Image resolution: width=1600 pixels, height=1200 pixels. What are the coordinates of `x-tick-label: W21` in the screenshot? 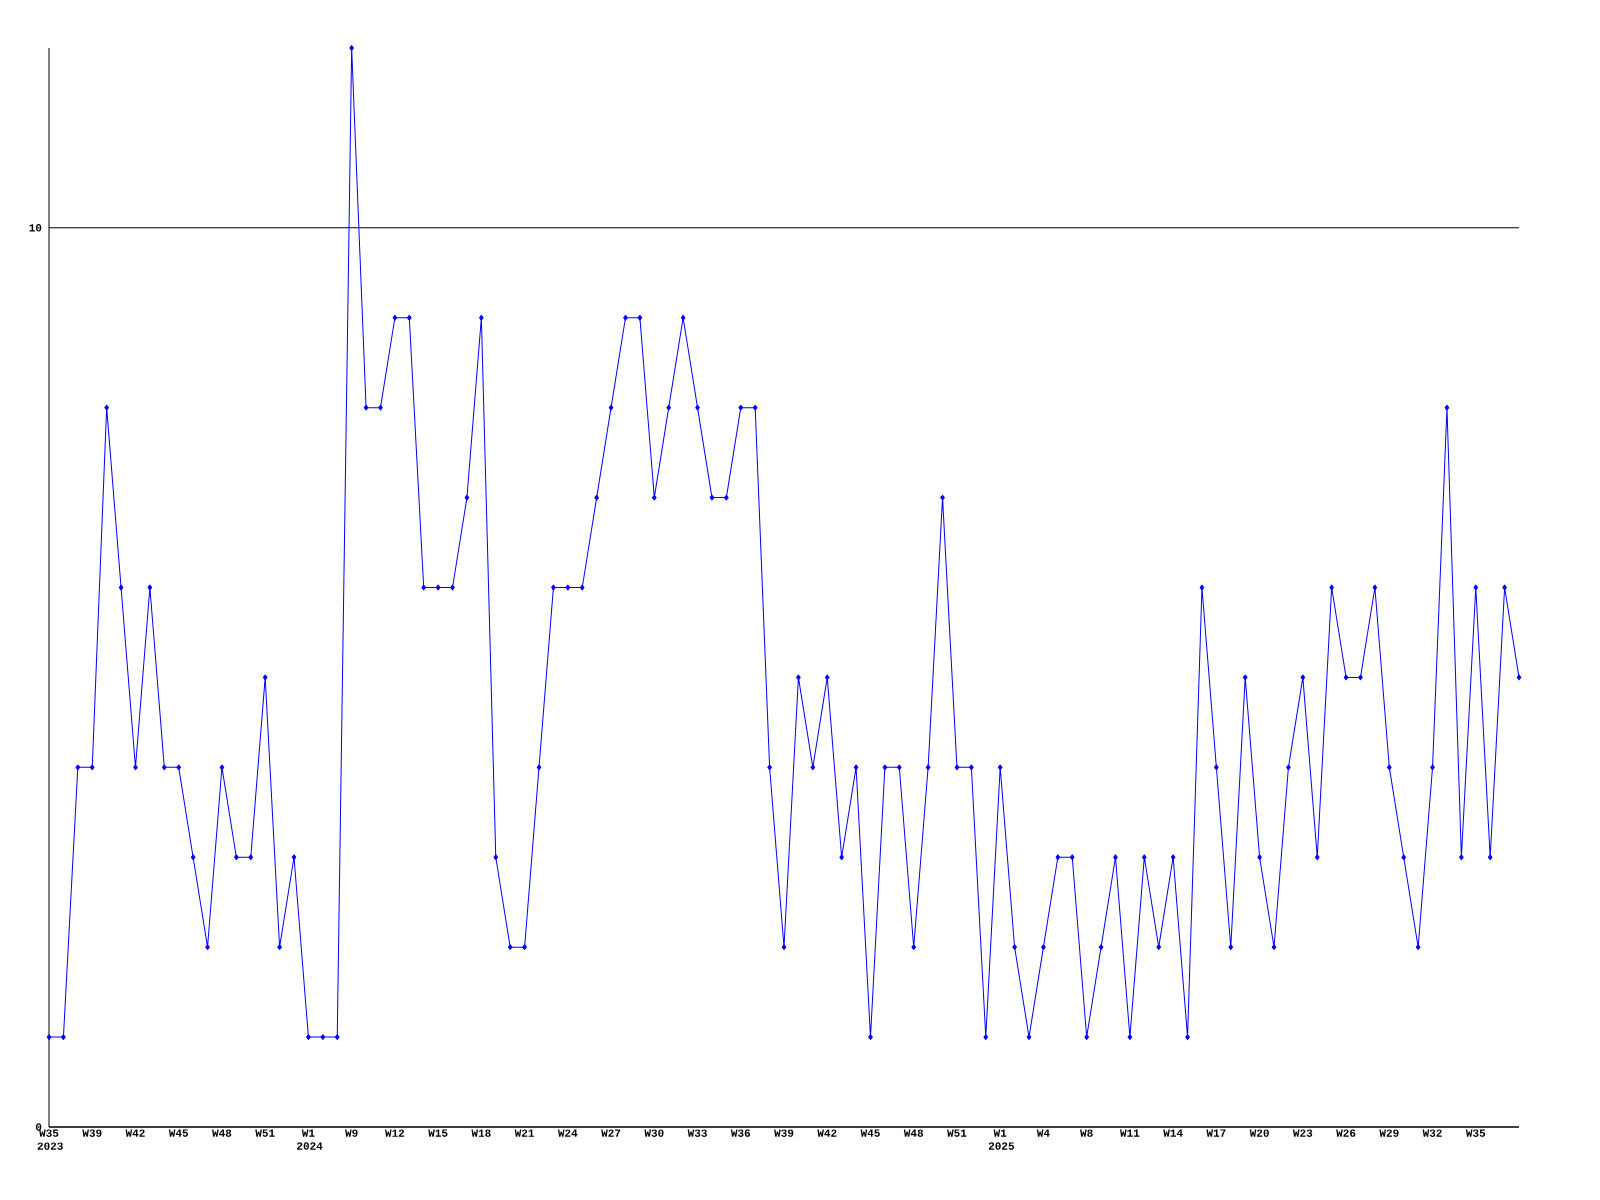 It's located at (524, 1133).